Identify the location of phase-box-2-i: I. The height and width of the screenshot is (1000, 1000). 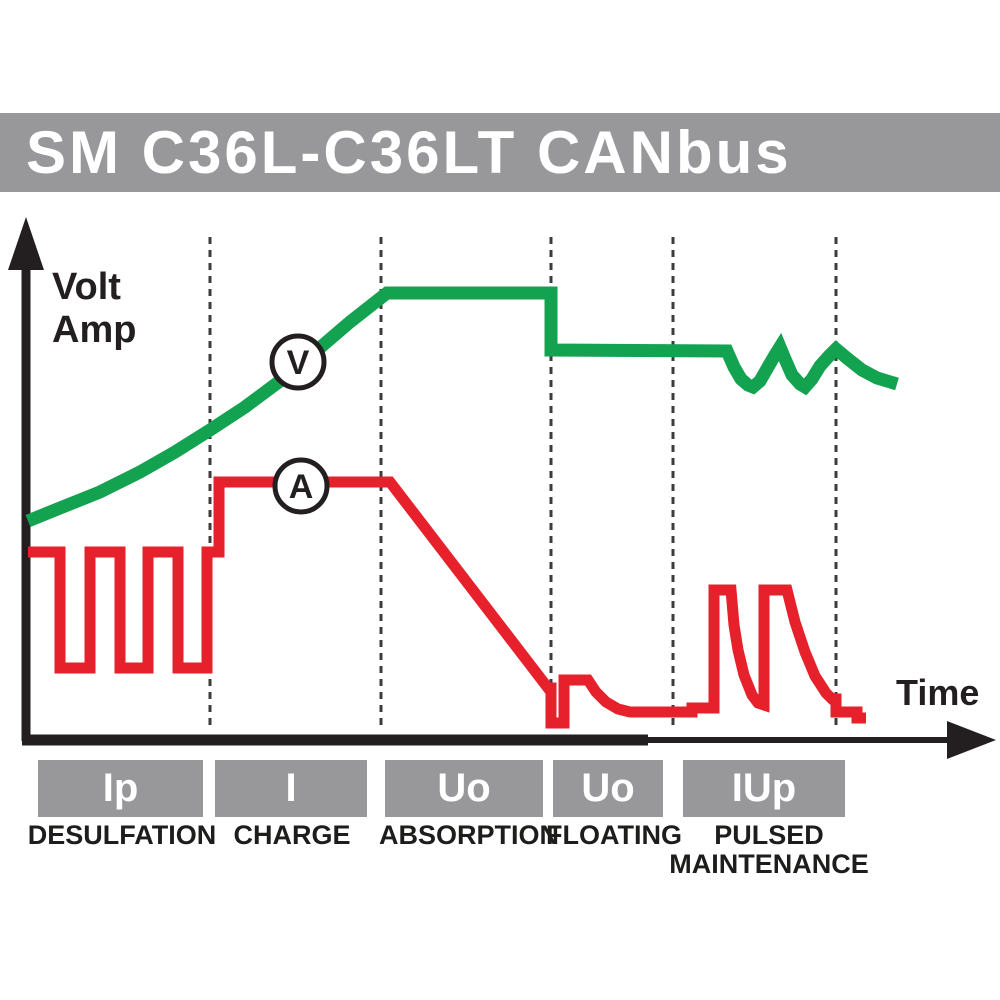
(291, 788).